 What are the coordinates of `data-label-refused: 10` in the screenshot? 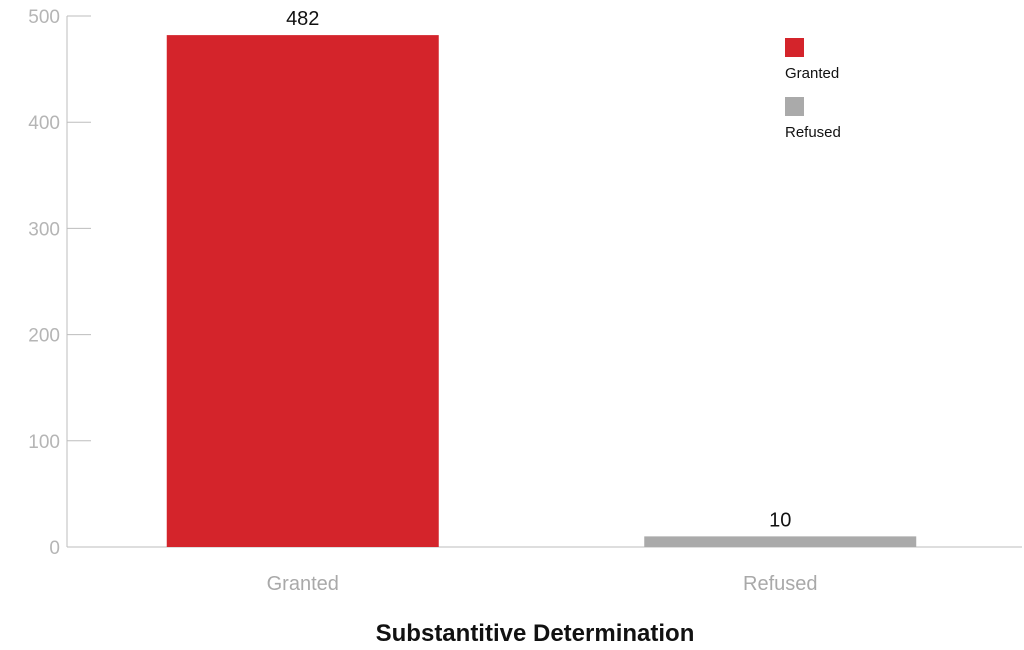 It's located at (780, 520).